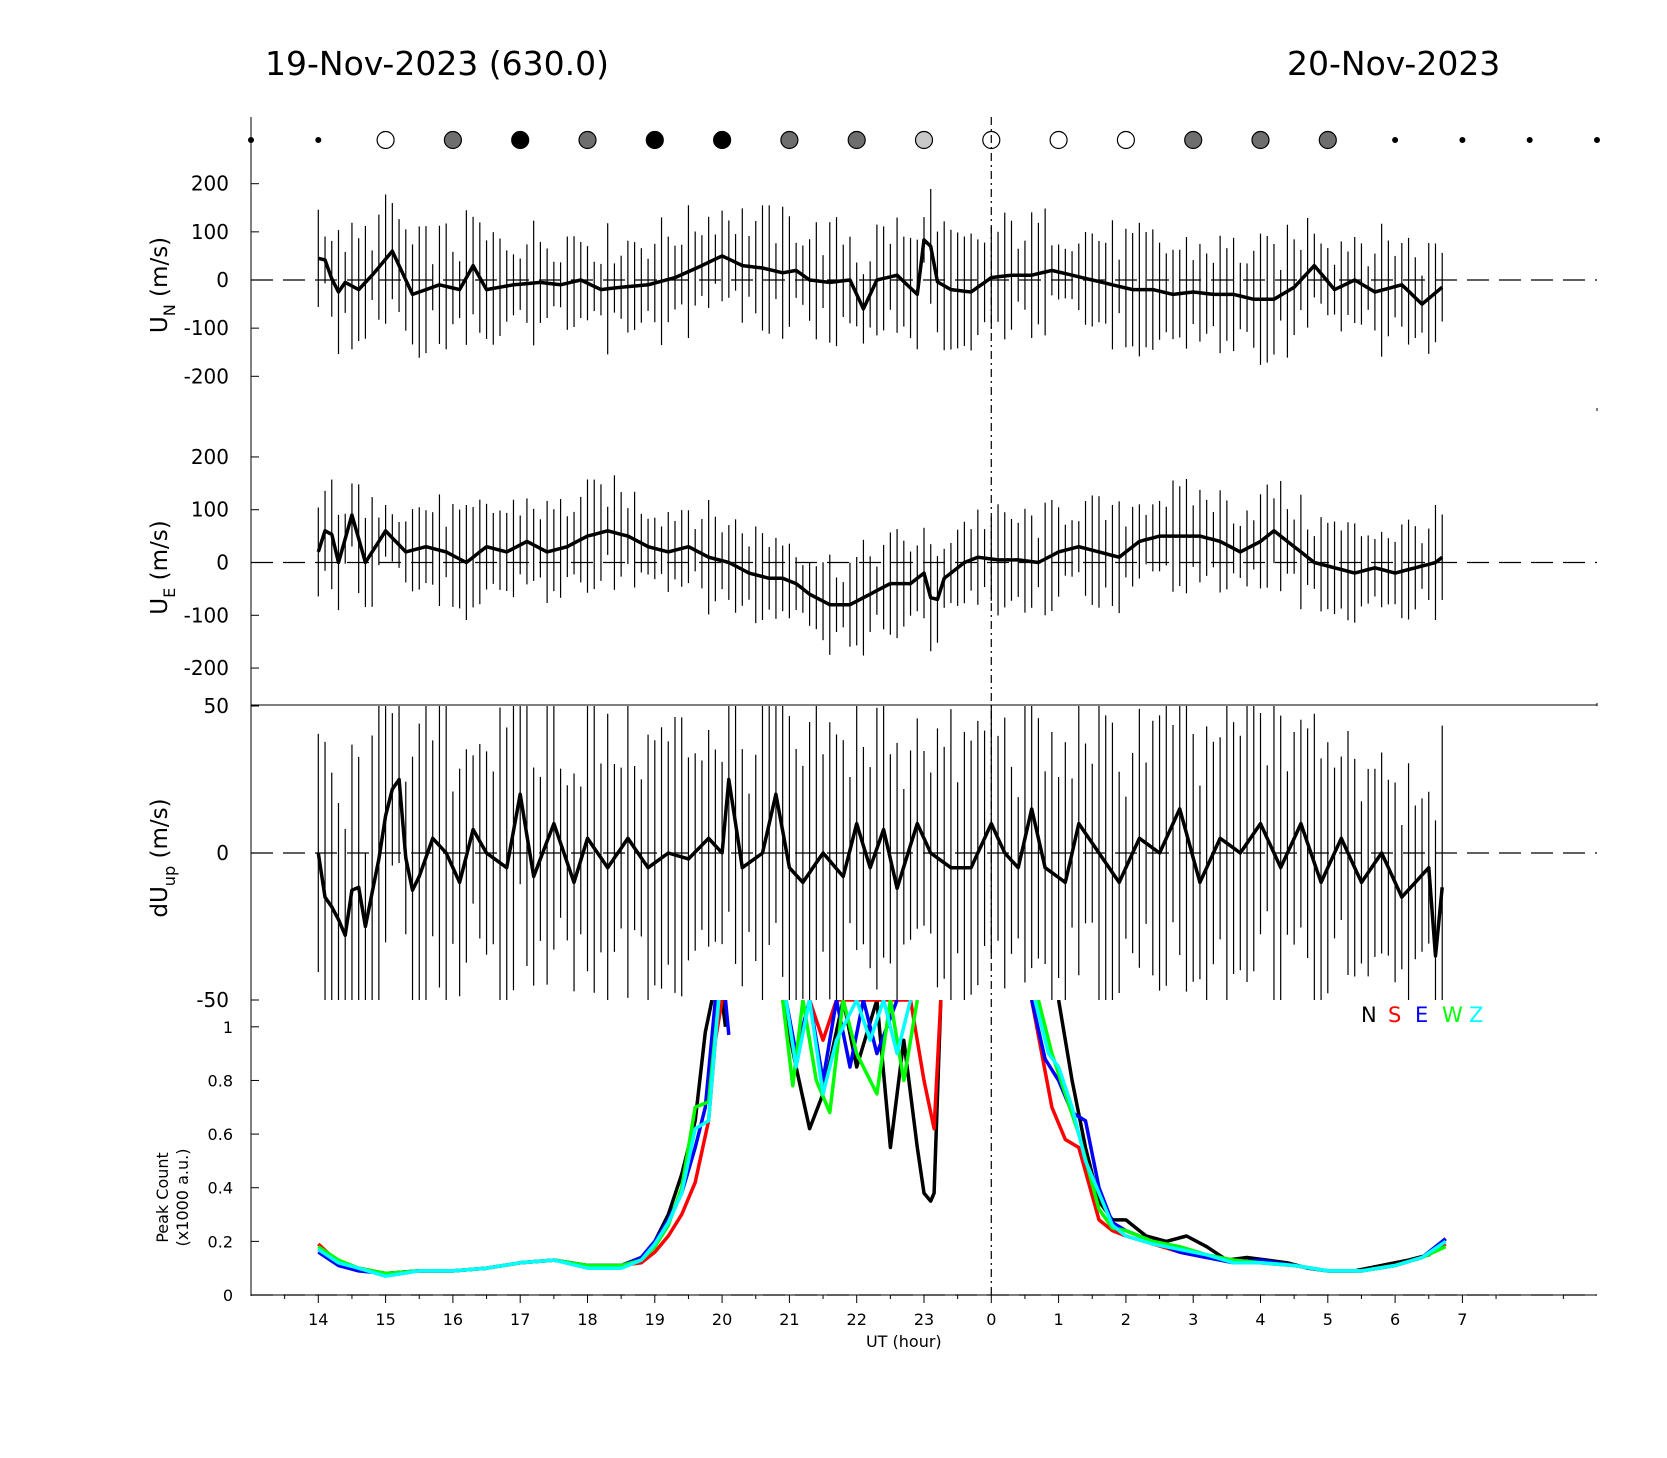 This screenshot has height=1458, width=1667. Describe the element at coordinates (1395, 1319) in the screenshot. I see `x-tick-label: 6` at that location.